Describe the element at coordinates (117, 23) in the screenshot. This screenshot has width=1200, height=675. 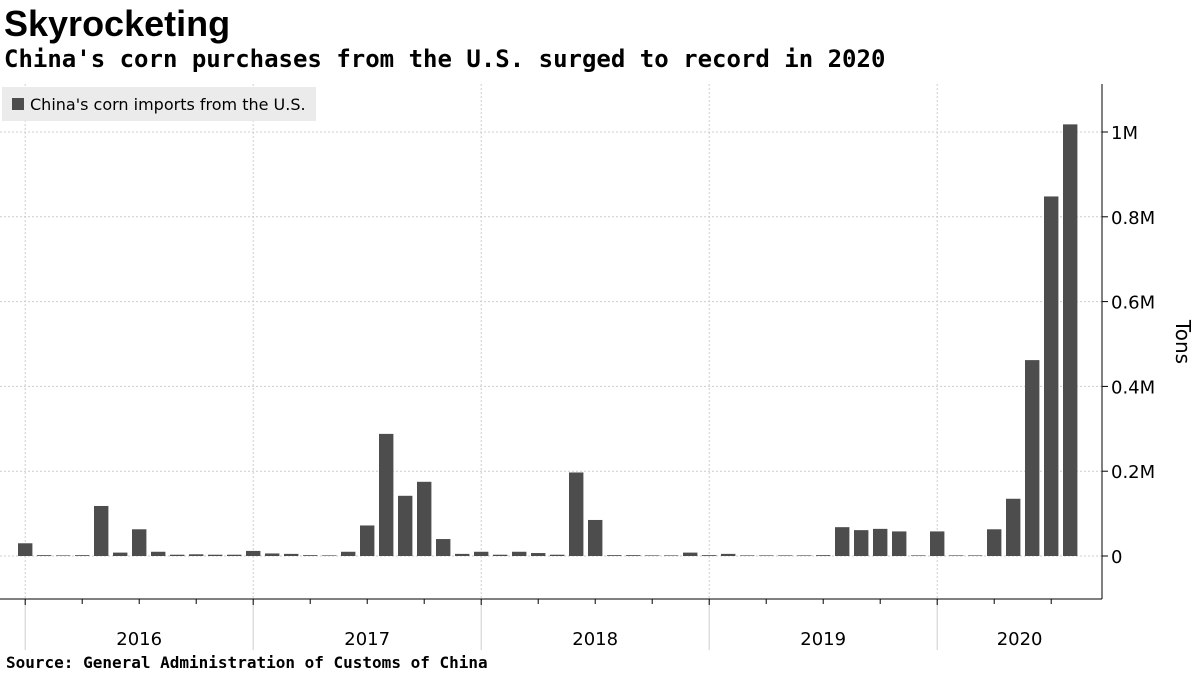
I see `chart-title: Skyrocketing` at that location.